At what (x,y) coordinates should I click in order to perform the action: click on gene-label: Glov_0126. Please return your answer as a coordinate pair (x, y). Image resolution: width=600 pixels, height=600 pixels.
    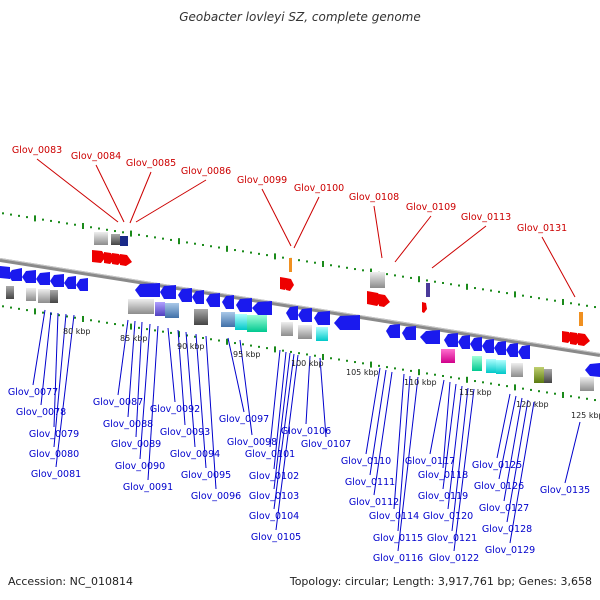
    Looking at the image, I should click on (499, 486).